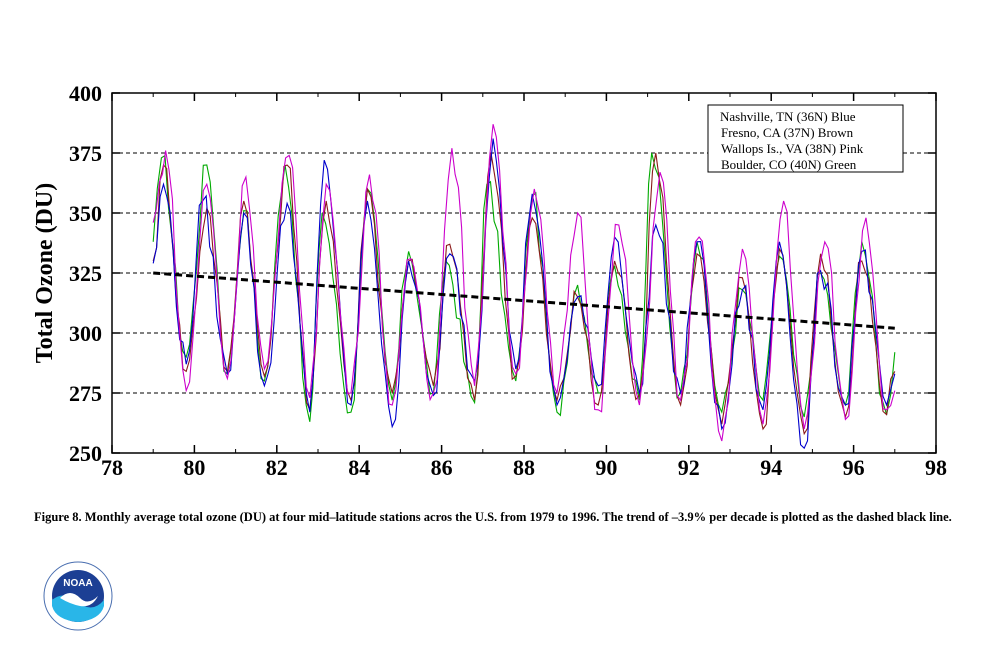 Image resolution: width=990 pixels, height=650 pixels. Describe the element at coordinates (771, 467) in the screenshot. I see `x-tick-label: 94` at that location.